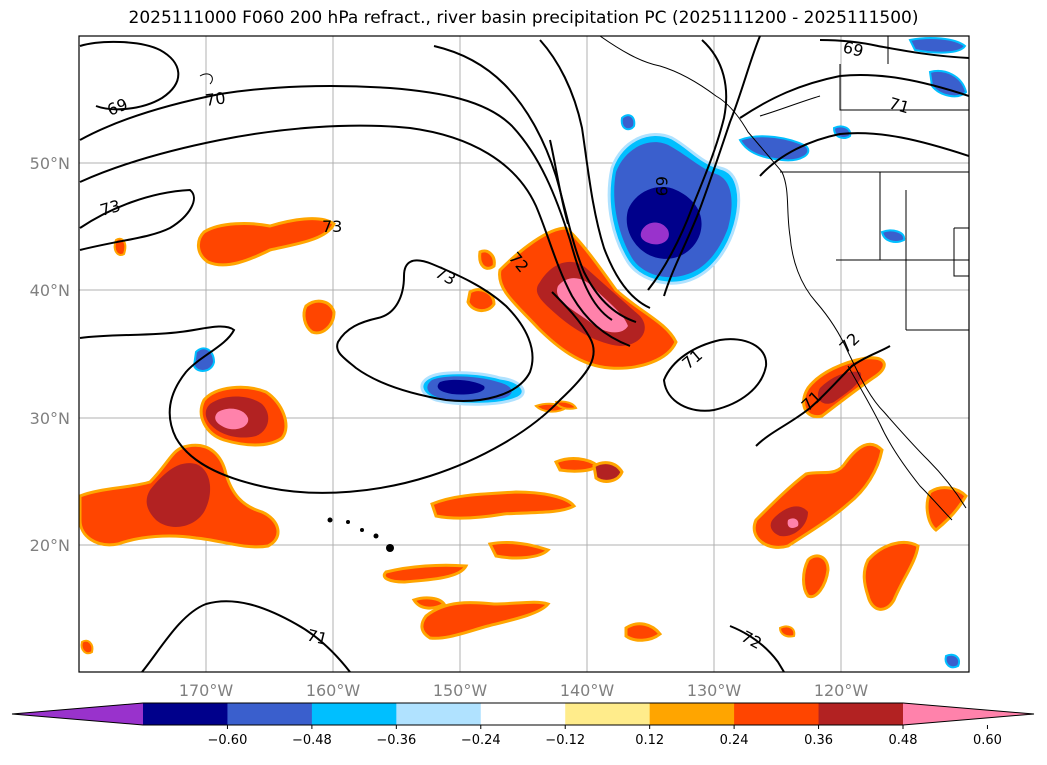 This screenshot has width=1047, height=765. Describe the element at coordinates (396, 740) in the screenshot. I see `colorbar-label: −0.36` at that location.